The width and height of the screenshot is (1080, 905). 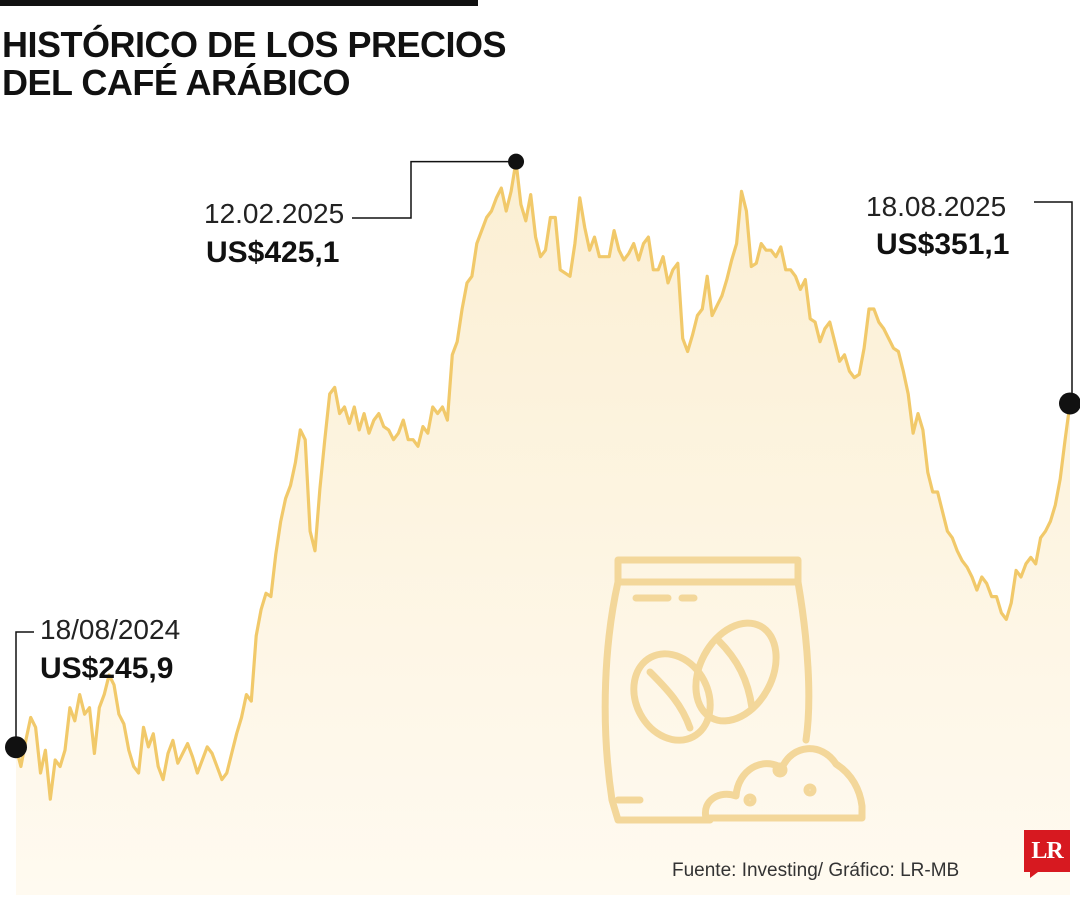 I want to click on top-rule, so click(x=239, y=3).